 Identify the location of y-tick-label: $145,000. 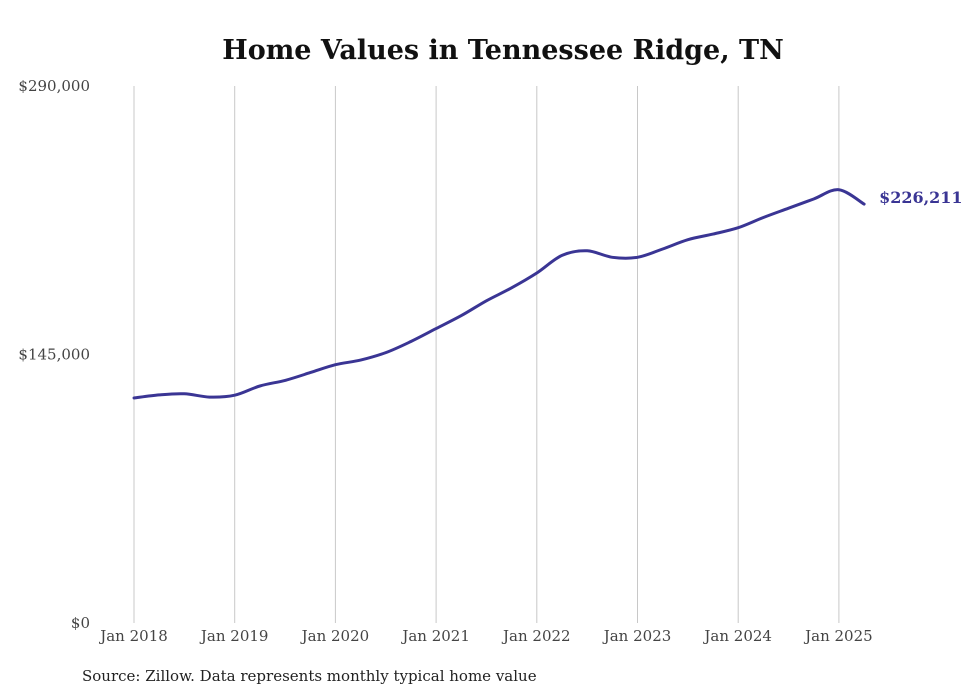
(54, 355).